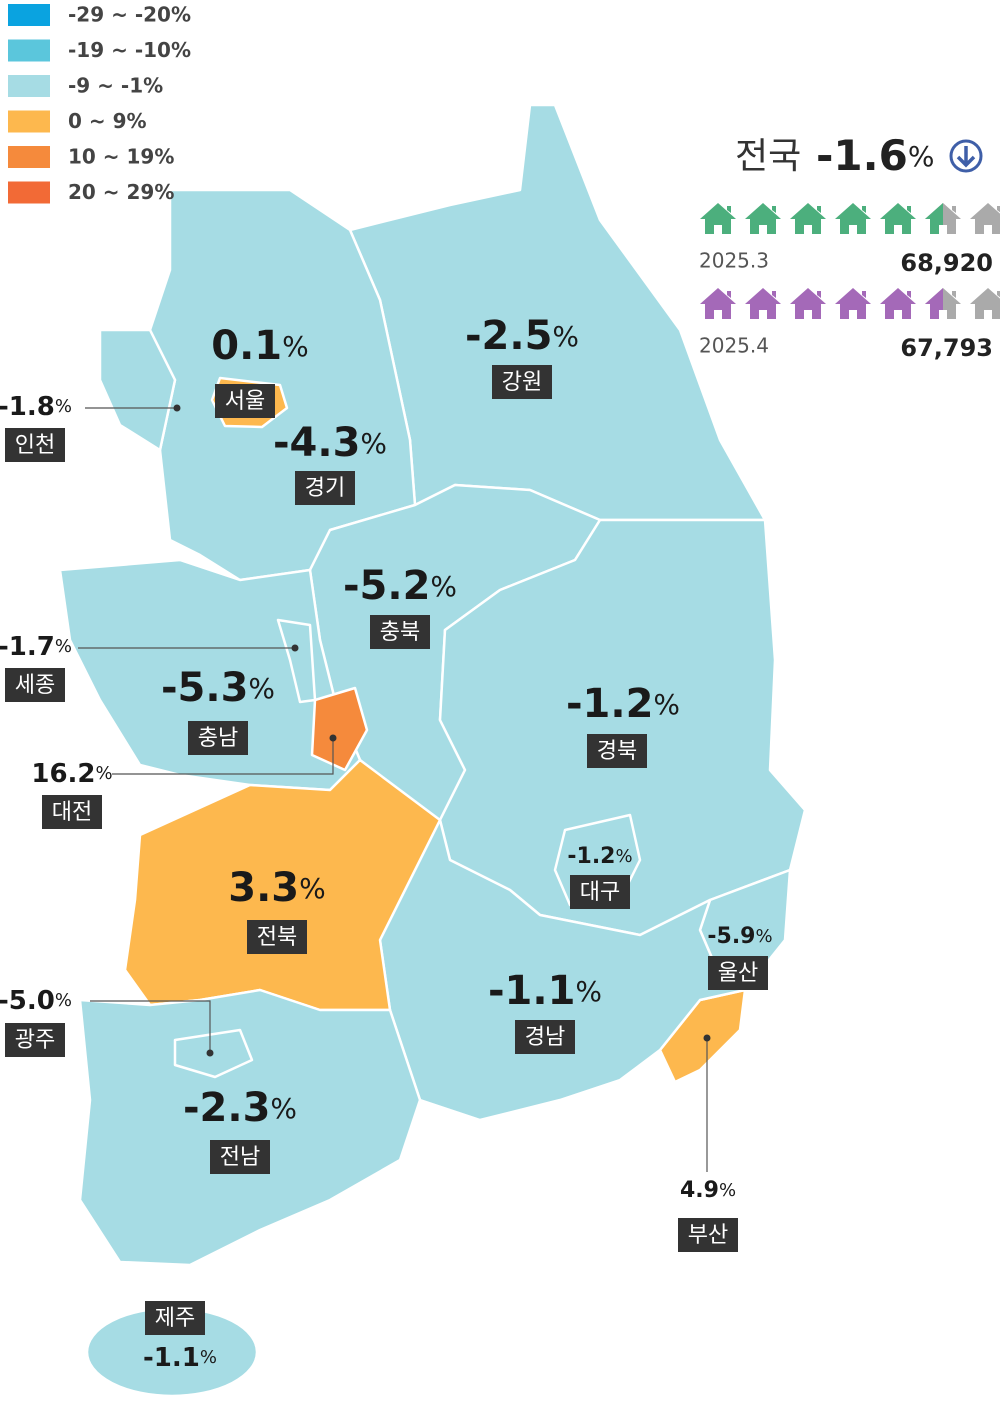 The height and width of the screenshot is (1407, 1000). Describe the element at coordinates (213, 1053) in the screenshot. I see `region-gwangju` at that location.